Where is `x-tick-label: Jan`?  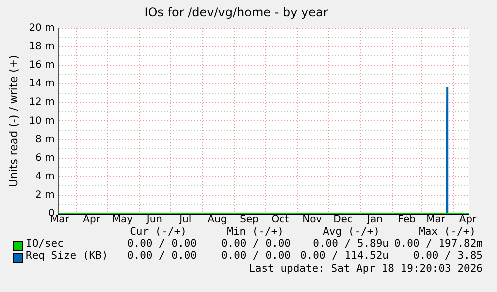 x-tick-label: Jan is located at coordinates (374, 220).